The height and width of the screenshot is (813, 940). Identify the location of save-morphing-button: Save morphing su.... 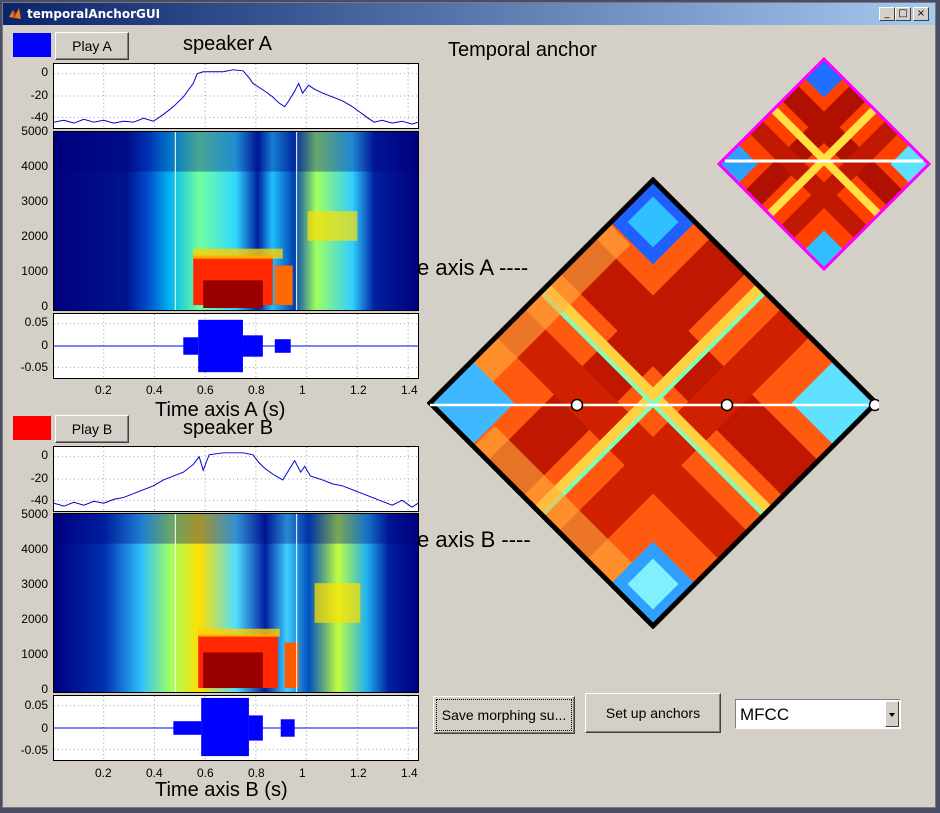
(504, 715).